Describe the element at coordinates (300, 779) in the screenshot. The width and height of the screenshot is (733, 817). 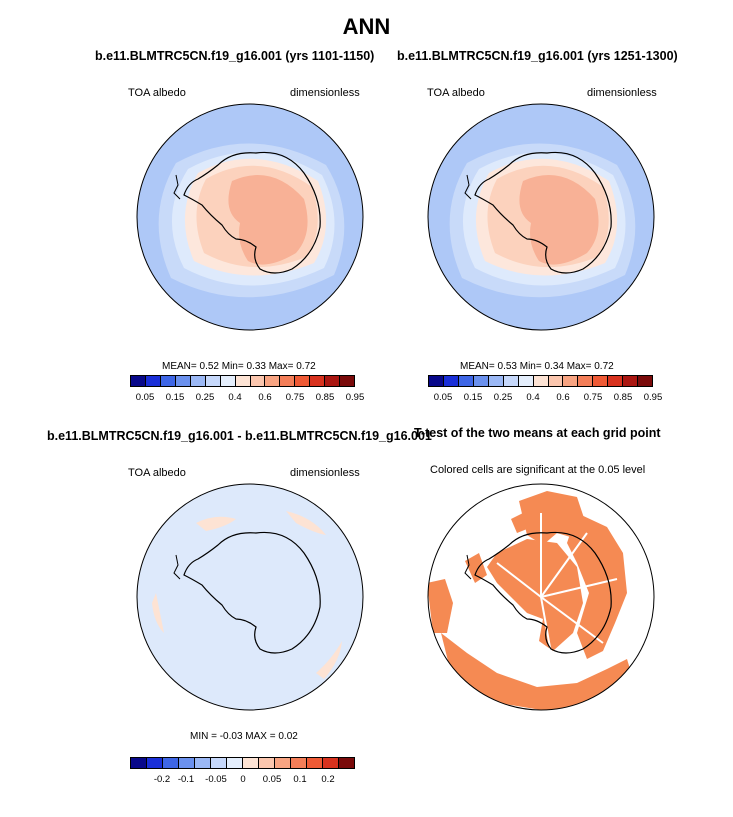
I see `colorbar-tick: 0.1` at that location.